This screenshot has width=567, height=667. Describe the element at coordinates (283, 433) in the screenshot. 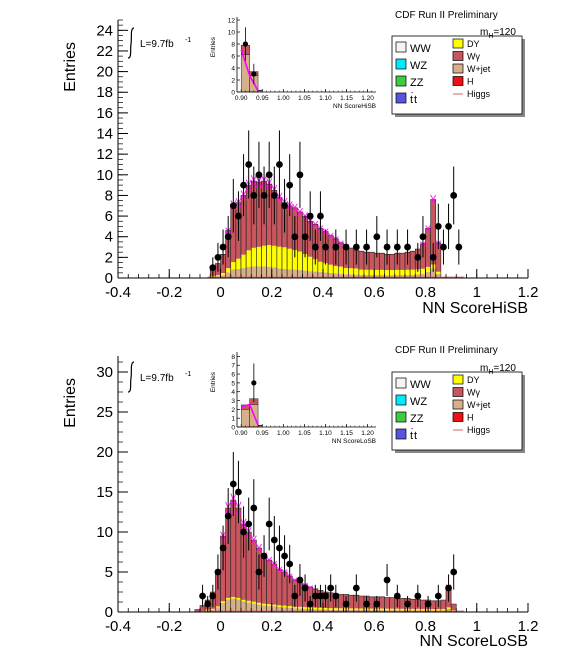

I see `inset-x-tick-label: 1.00` at that location.